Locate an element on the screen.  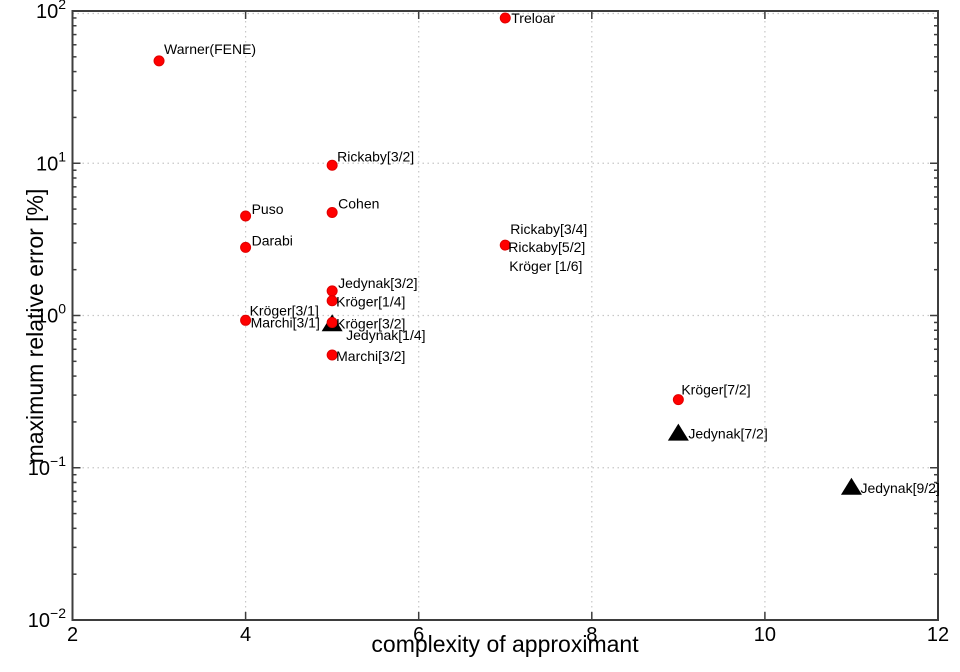
x-tick-label: 4 is located at coordinates (245, 635).